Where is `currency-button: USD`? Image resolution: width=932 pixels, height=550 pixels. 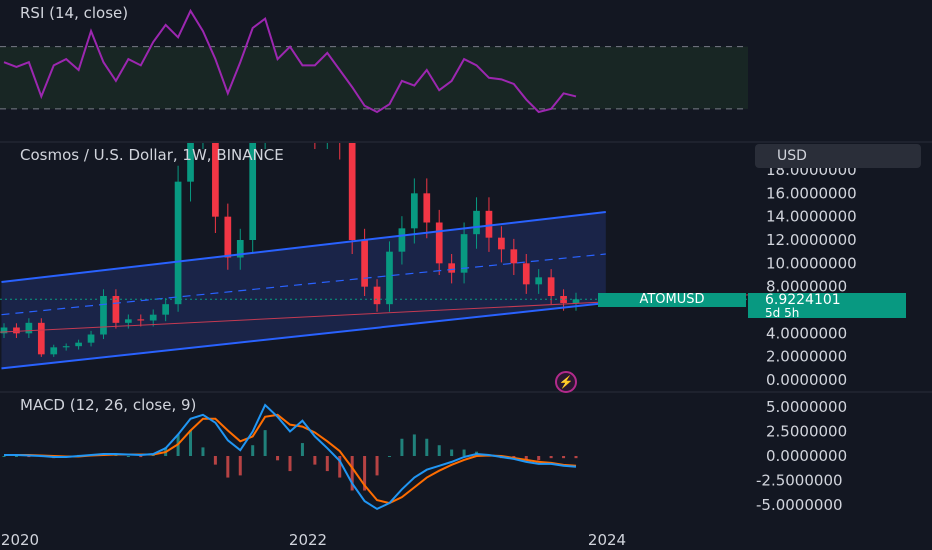 currency-button: USD is located at coordinates (838, 156).